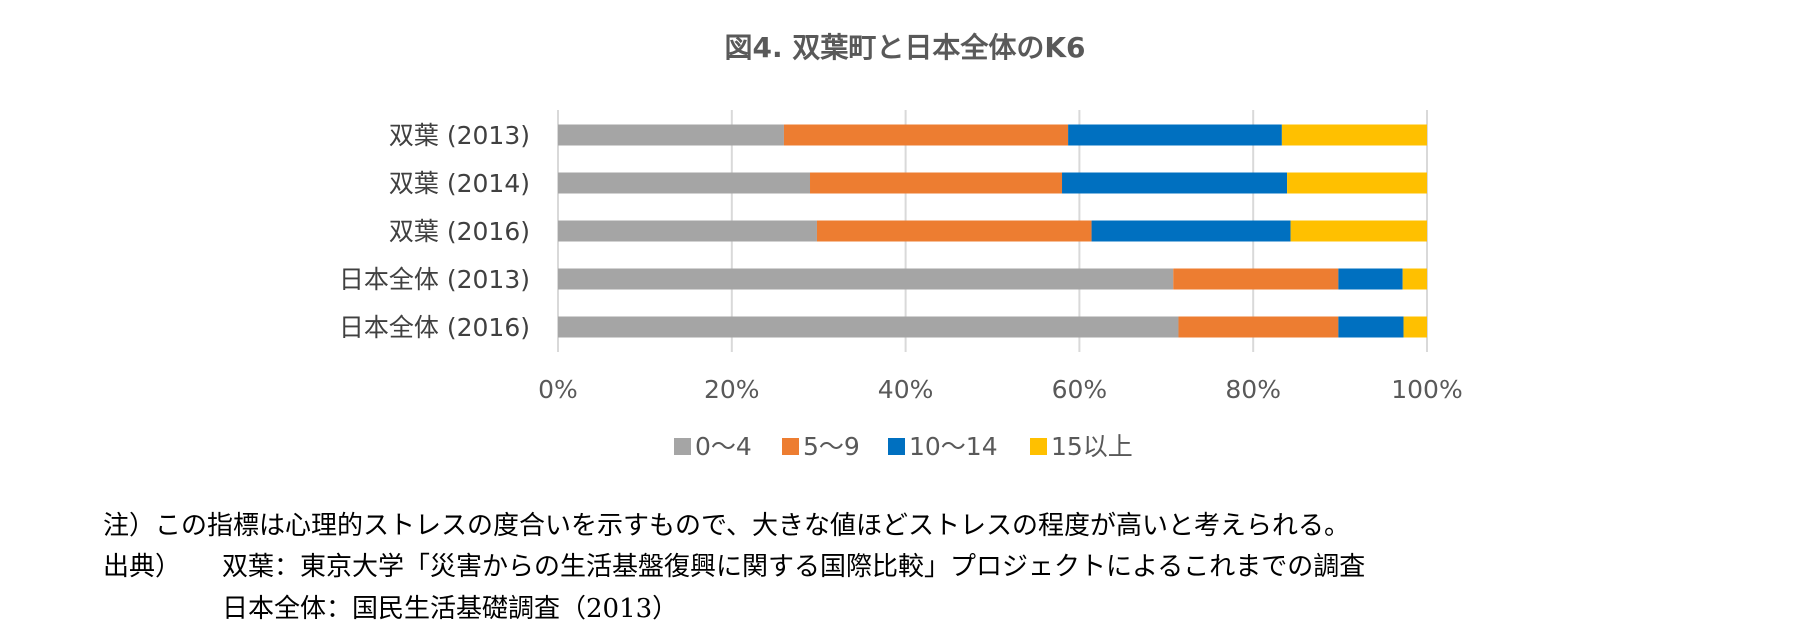 The height and width of the screenshot is (642, 1810). What do you see at coordinates (459, 231) in the screenshot?
I see `category-label: 双葉 (2016)` at bounding box center [459, 231].